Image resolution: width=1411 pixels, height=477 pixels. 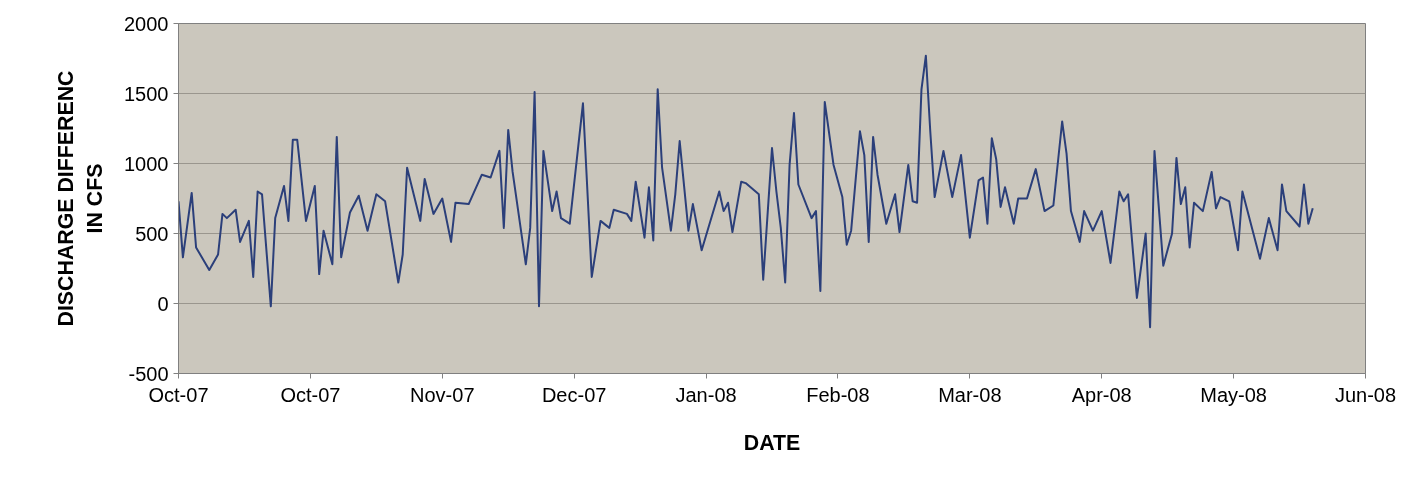 I want to click on x-axis-title: DATE, so click(x=772, y=442).